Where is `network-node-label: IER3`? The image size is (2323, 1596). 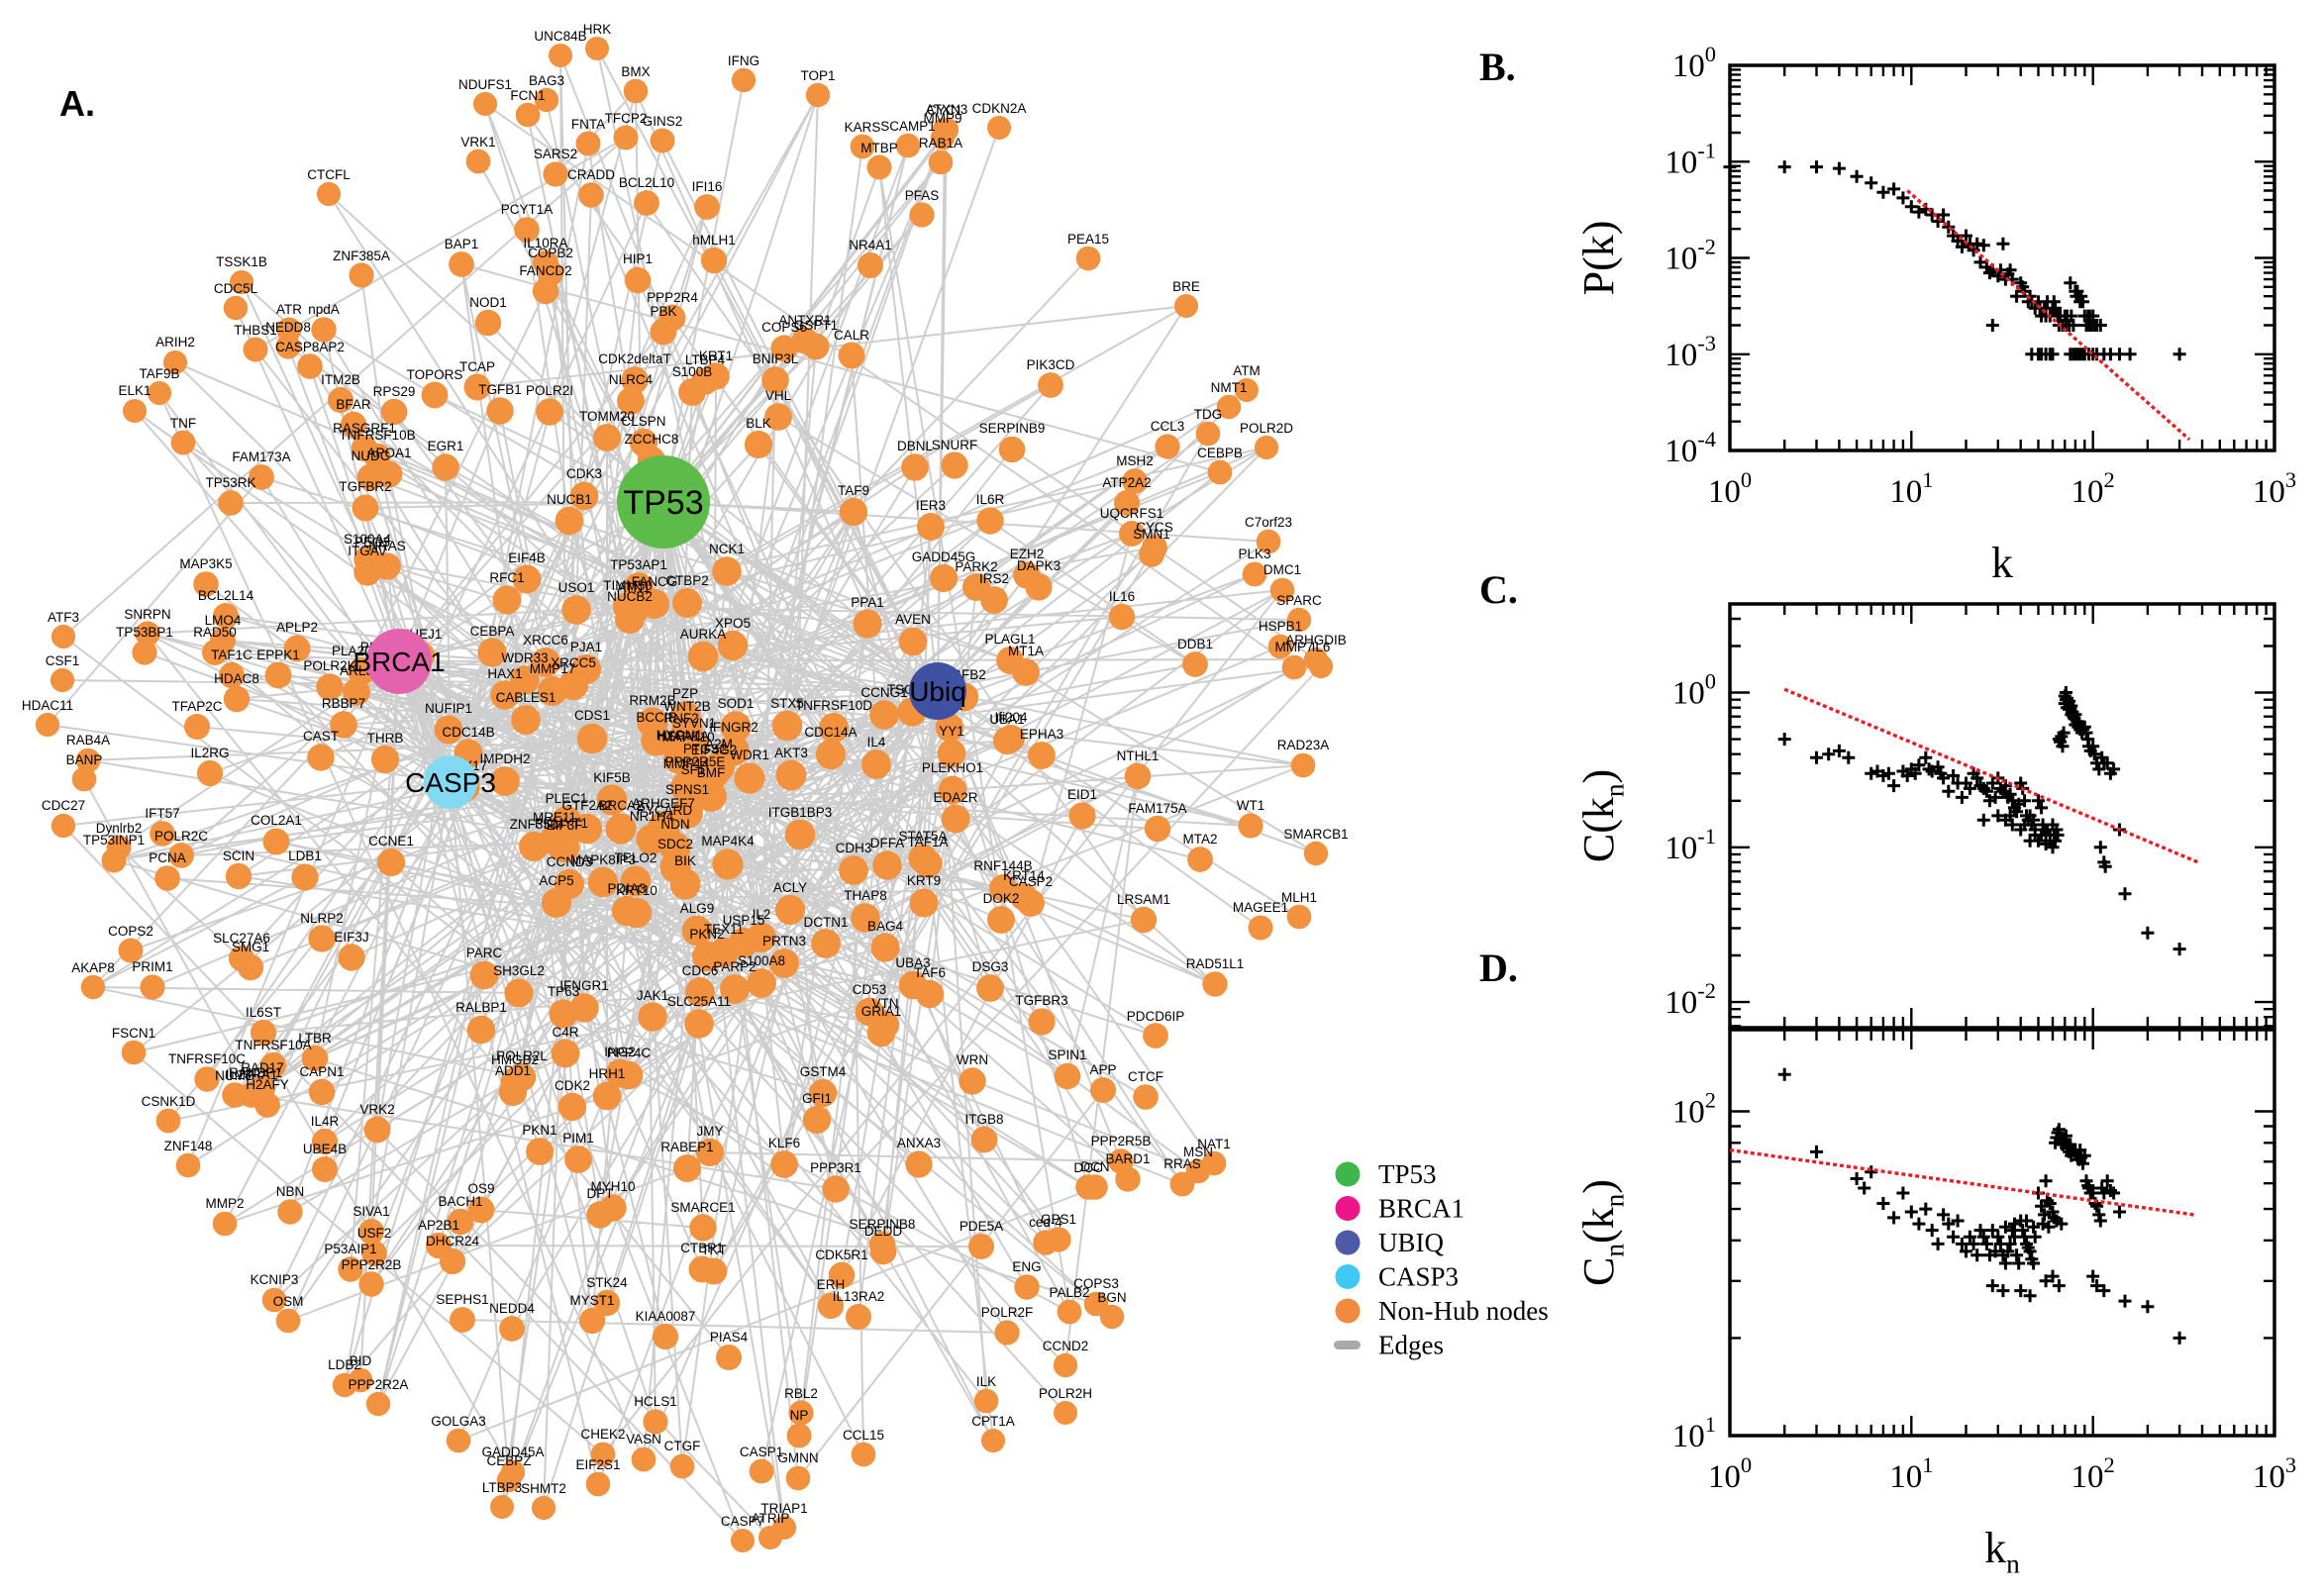 network-node-label: IER3 is located at coordinates (931, 505).